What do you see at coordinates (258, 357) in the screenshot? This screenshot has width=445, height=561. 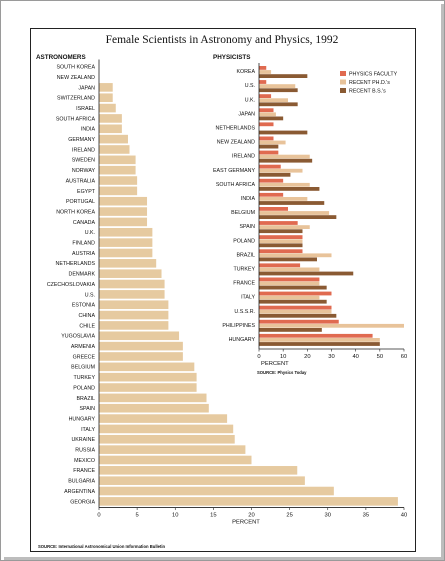 I see `physicists-x-tick-label: 0` at bounding box center [258, 357].